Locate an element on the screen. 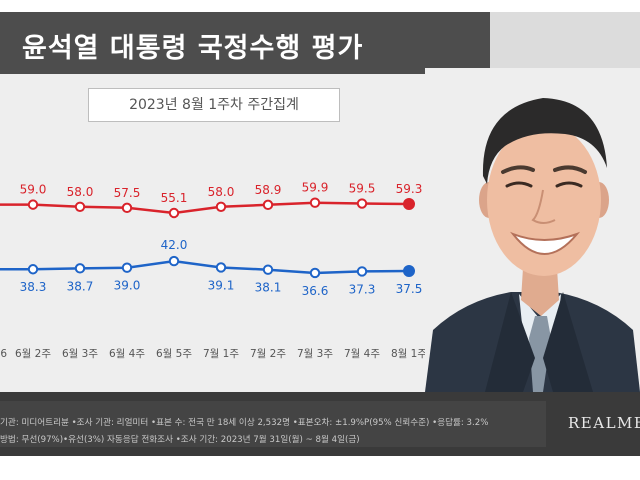 Image resolution: width=640 pixels, height=480 pixels. red-series-value-label: 57.5 is located at coordinates (127, 193).